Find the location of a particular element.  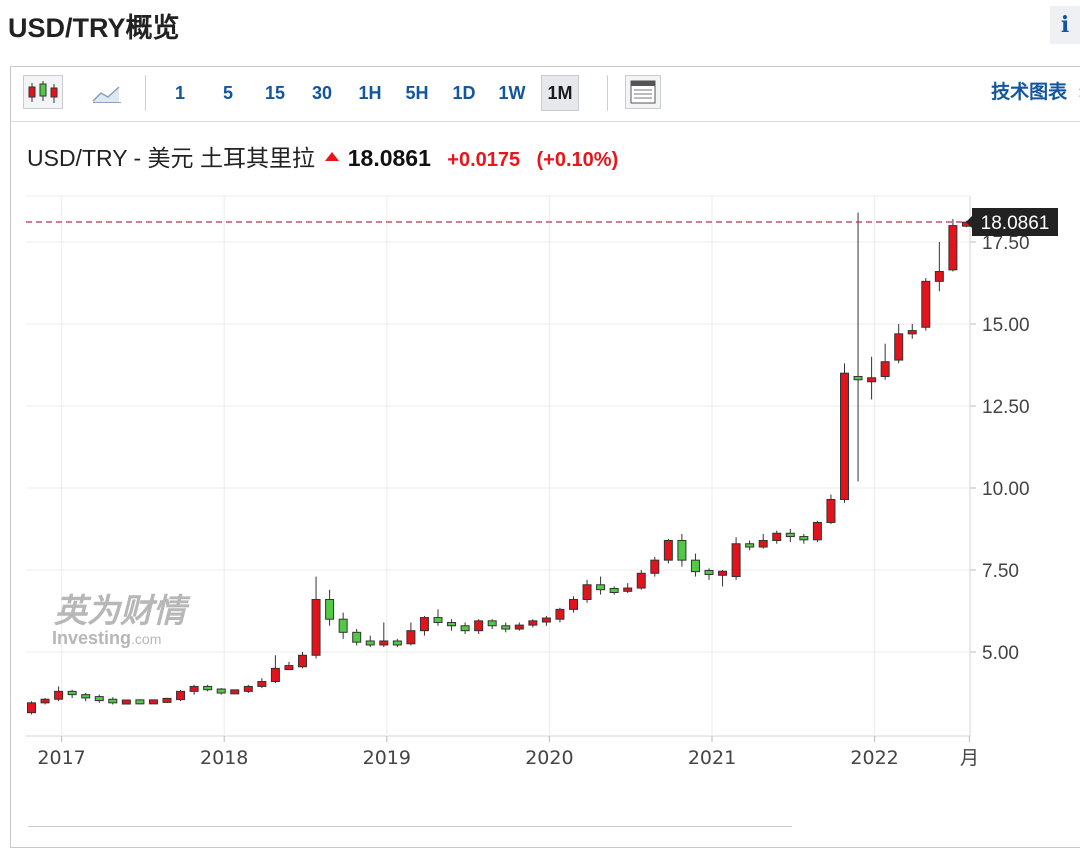

area-chart-icon is located at coordinates (107, 92).